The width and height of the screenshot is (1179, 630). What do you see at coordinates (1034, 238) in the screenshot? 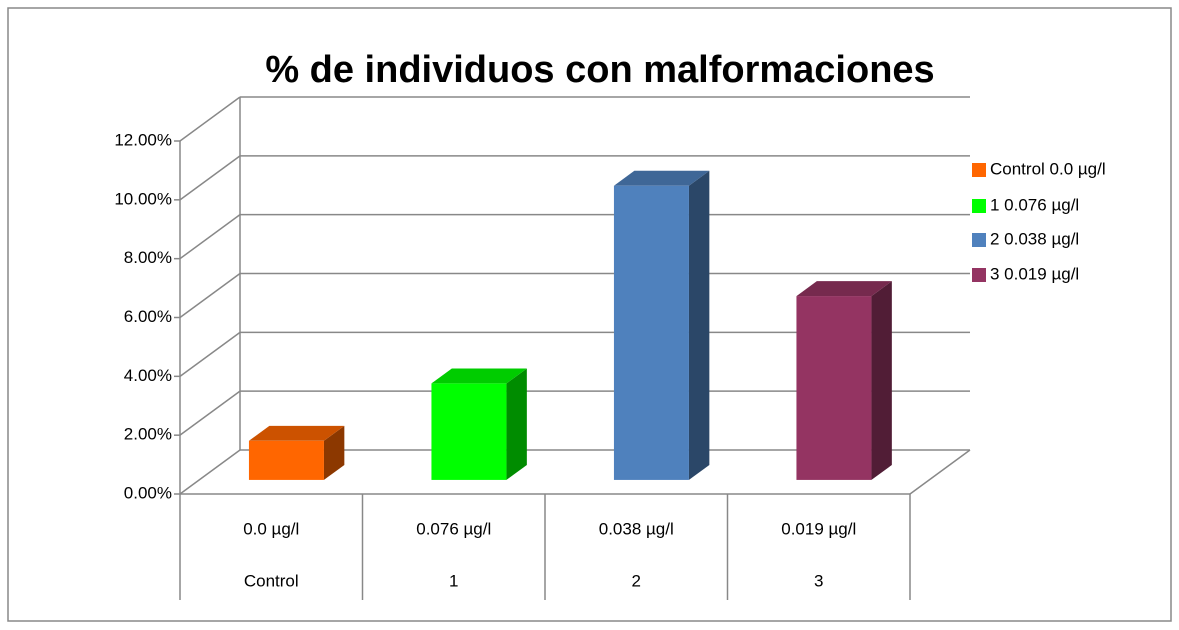
I see `legend-label: 2 0.038 µg/l` at bounding box center [1034, 238].